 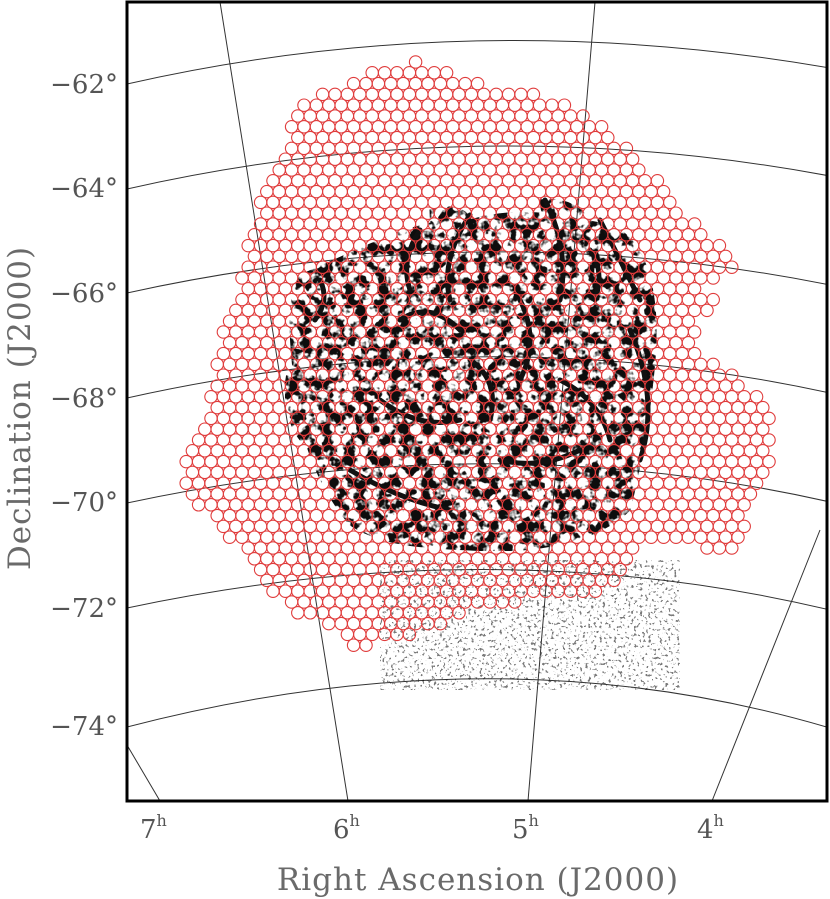 I want to click on dec-tick-label: −66°, so click(x=84, y=294).